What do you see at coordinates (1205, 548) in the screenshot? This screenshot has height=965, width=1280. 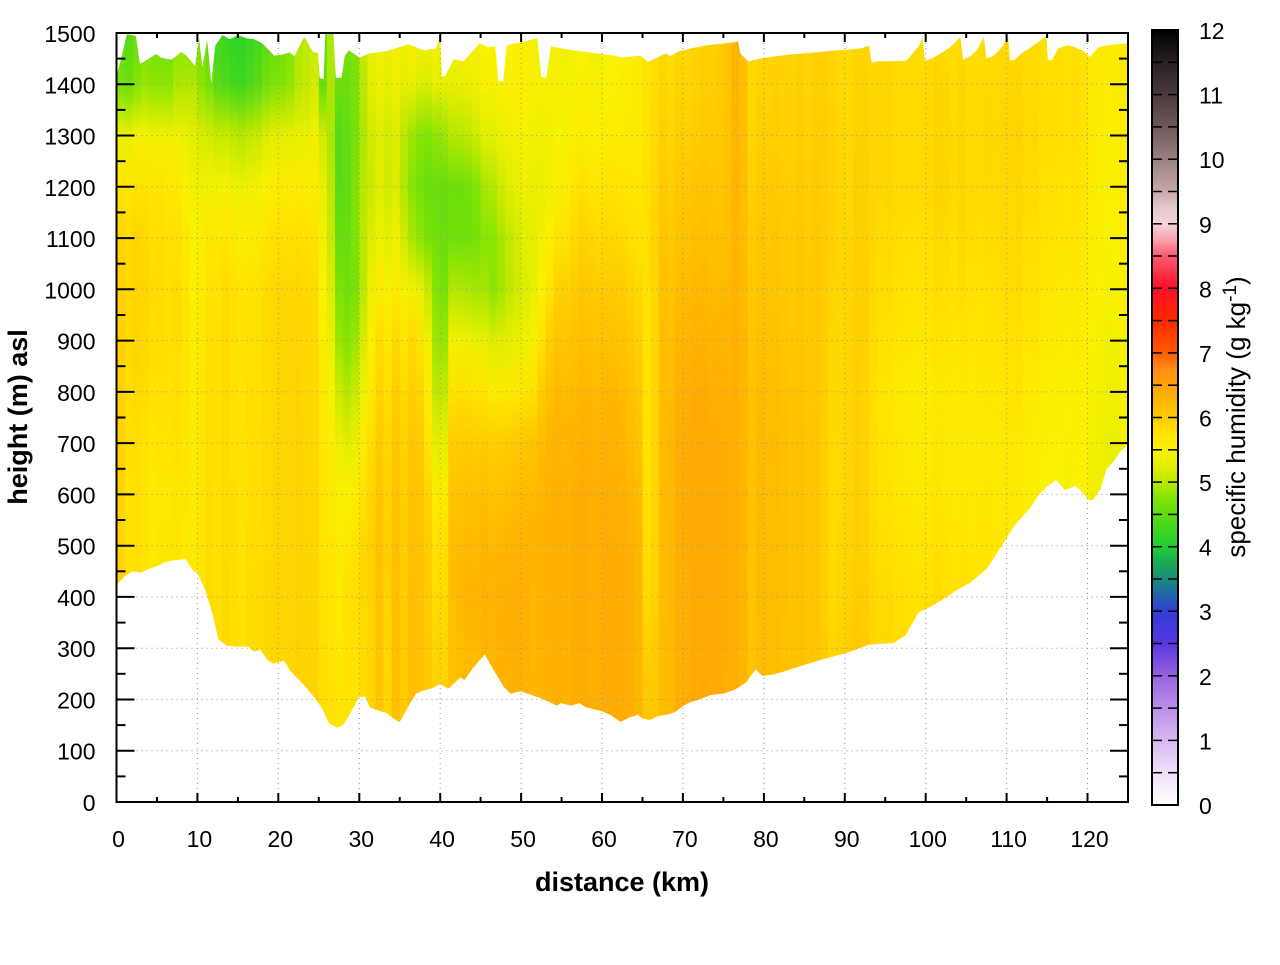 I see `svg-text: 4` at bounding box center [1205, 548].